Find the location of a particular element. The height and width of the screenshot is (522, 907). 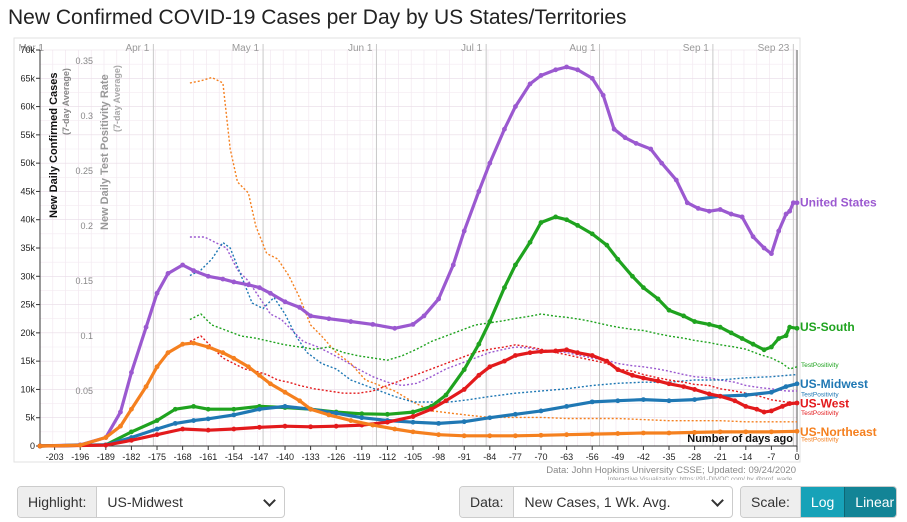

month-label: May 1 is located at coordinates (246, 48).